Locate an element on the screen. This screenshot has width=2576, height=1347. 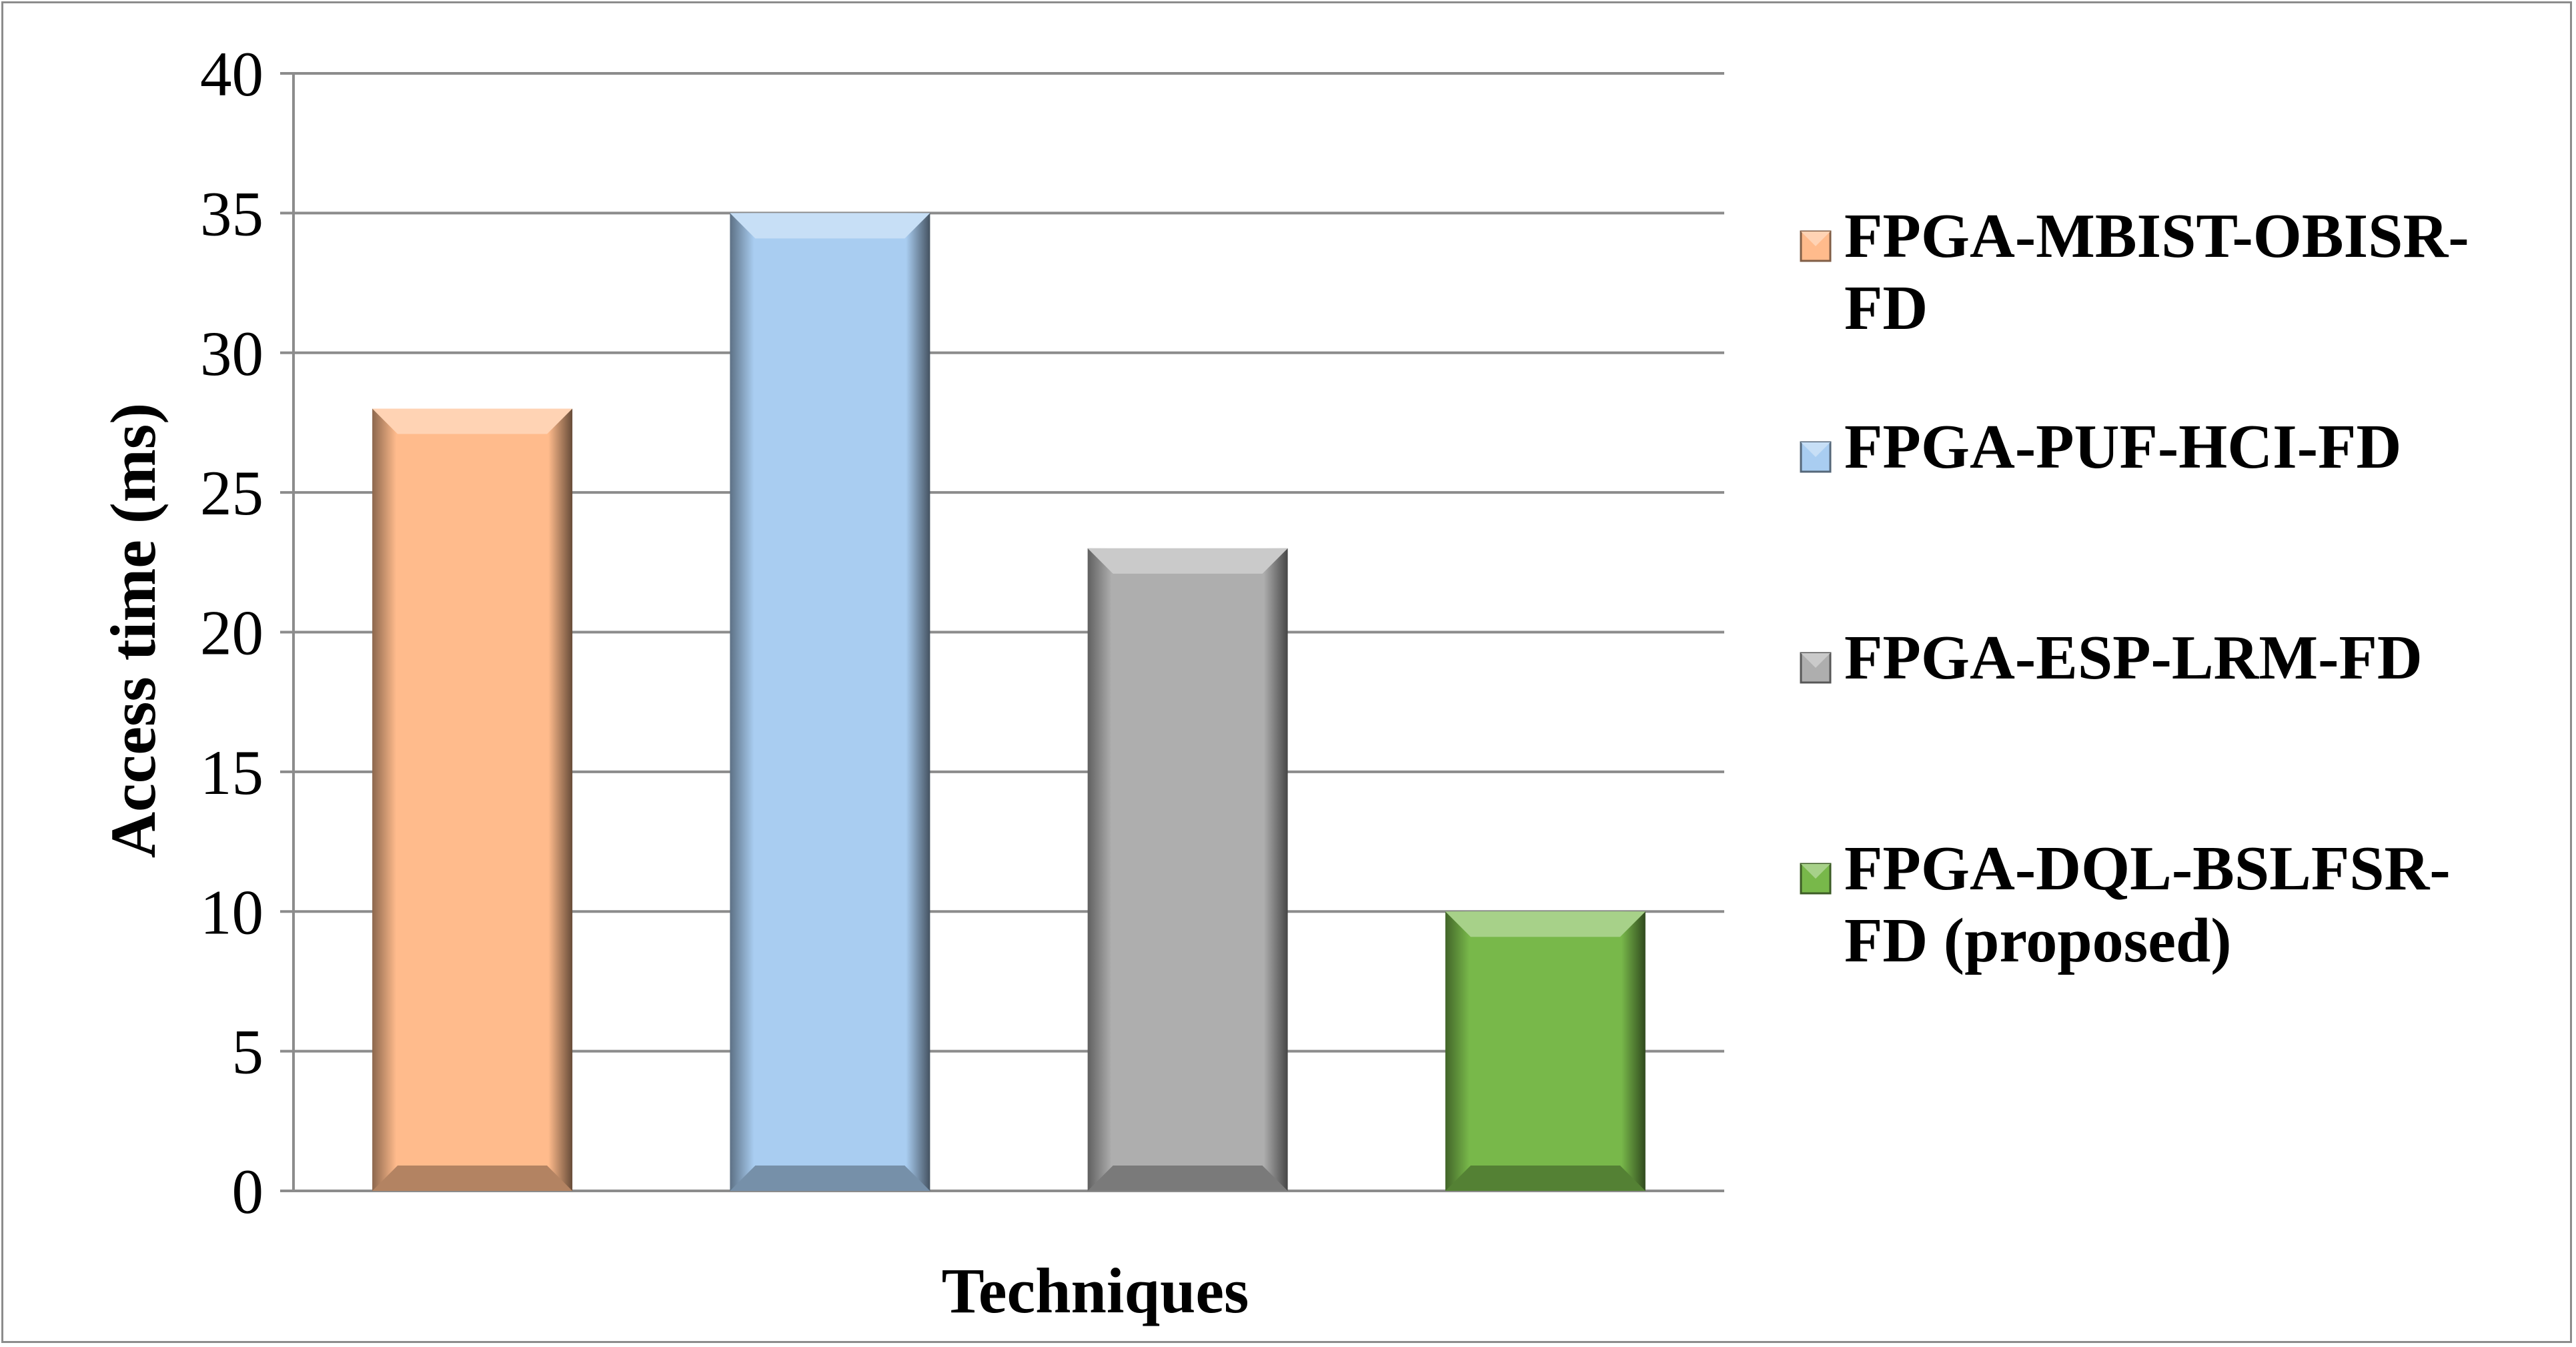
y-axis-title: Access time (ms) is located at coordinates (133, 630).